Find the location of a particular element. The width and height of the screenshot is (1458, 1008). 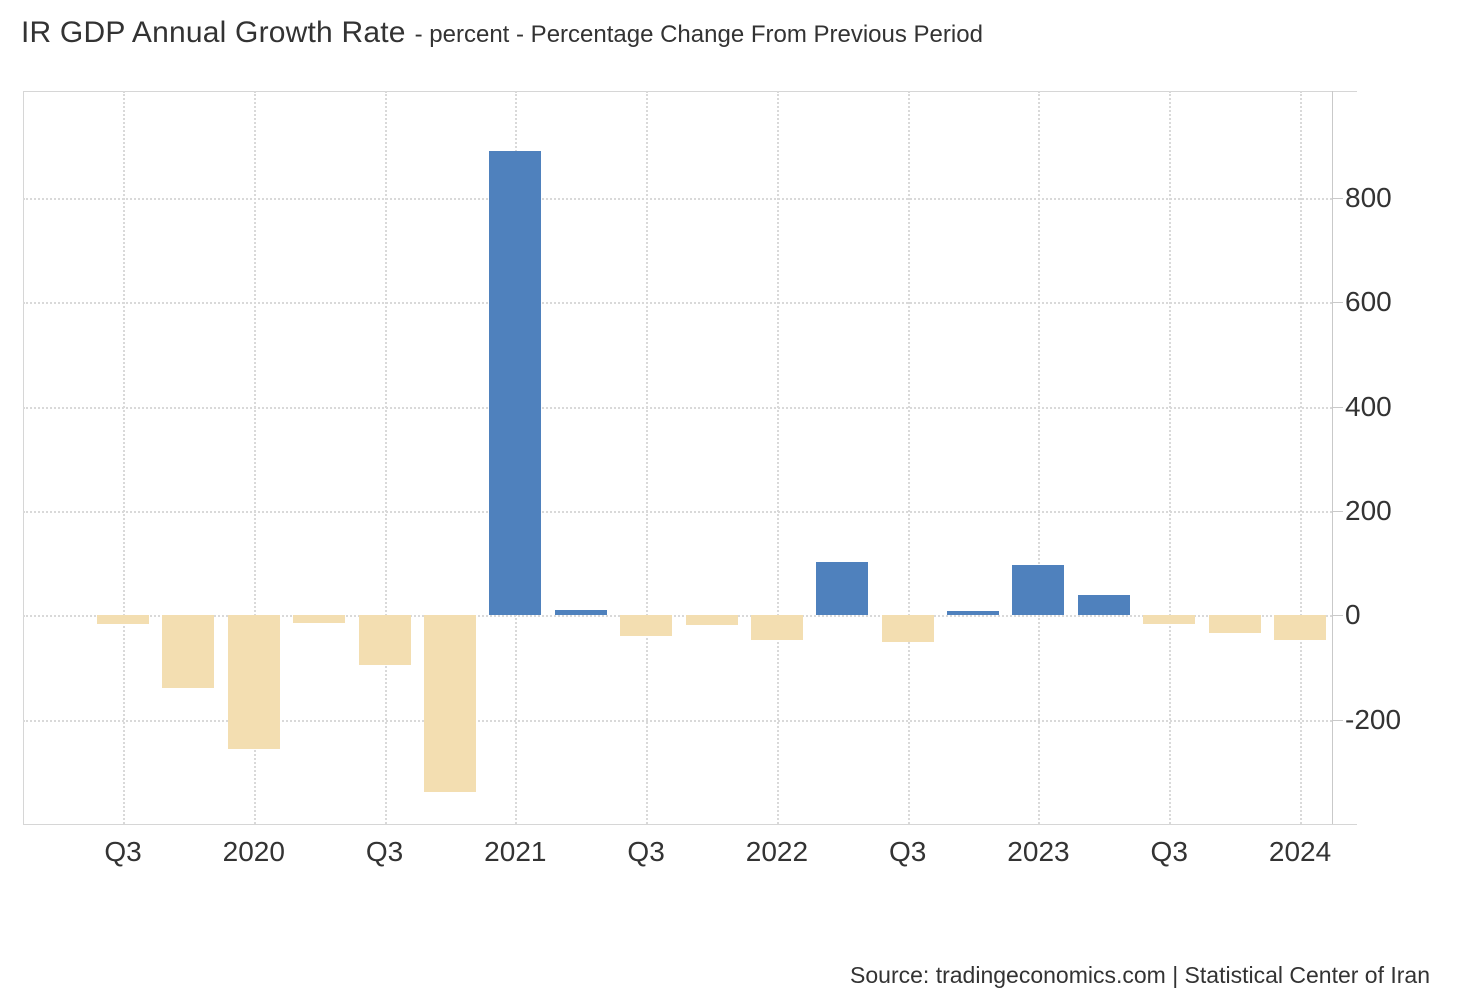

bar-2019-Q4 is located at coordinates (188, 652).